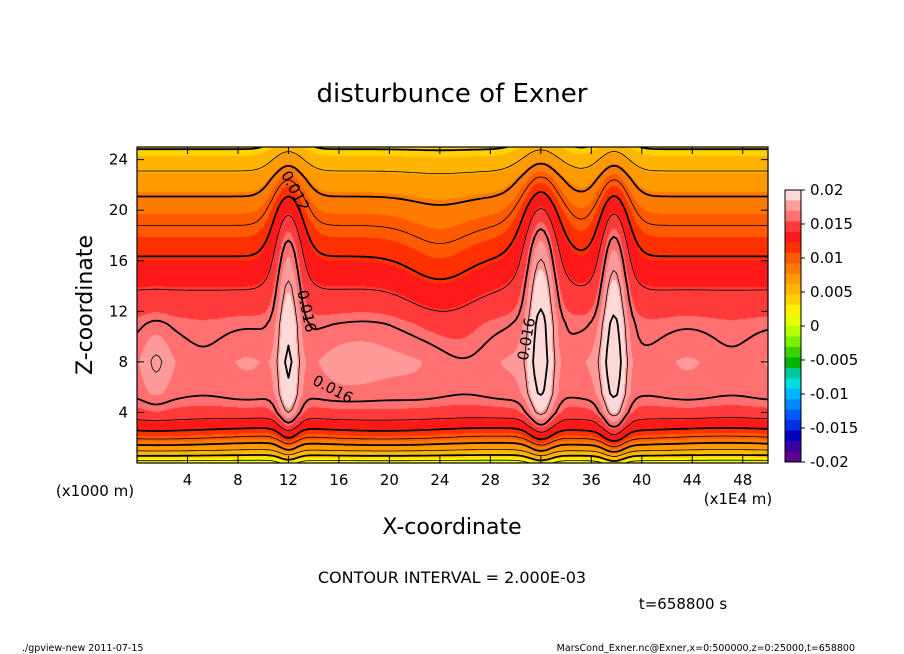 Image resolution: width=904 pixels, height=654 pixels. Describe the element at coordinates (742, 480) in the screenshot. I see `x-tick-label: 48` at that location.